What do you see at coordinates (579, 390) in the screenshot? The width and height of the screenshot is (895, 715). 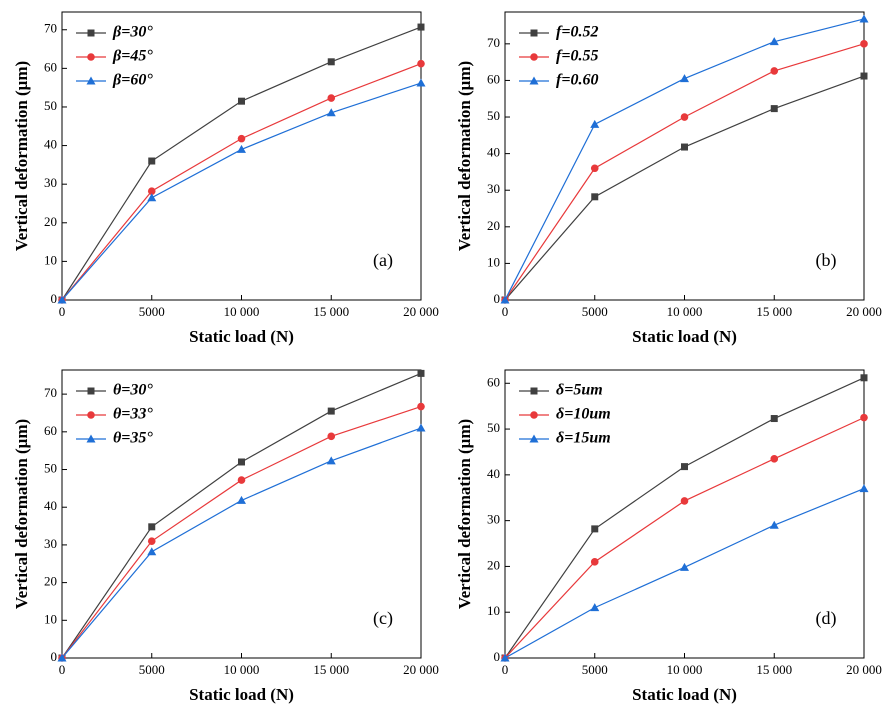 I see `legend-label: δ=5um` at bounding box center [579, 390].